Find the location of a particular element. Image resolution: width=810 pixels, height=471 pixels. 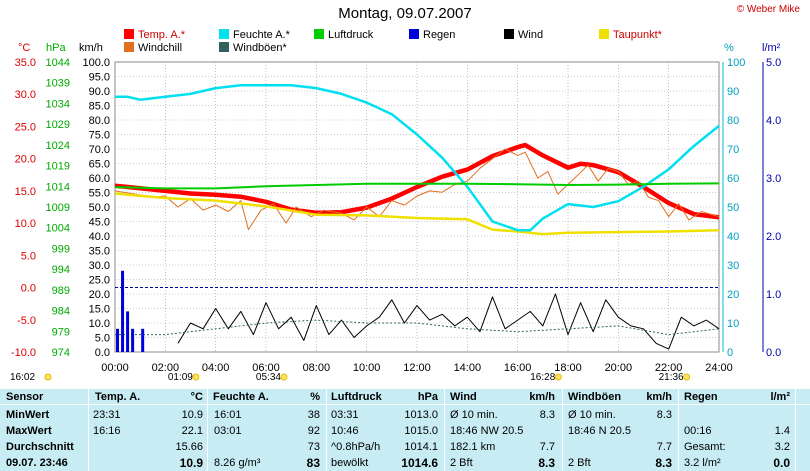

hpa-tick: 1004 is located at coordinates (58, 229).